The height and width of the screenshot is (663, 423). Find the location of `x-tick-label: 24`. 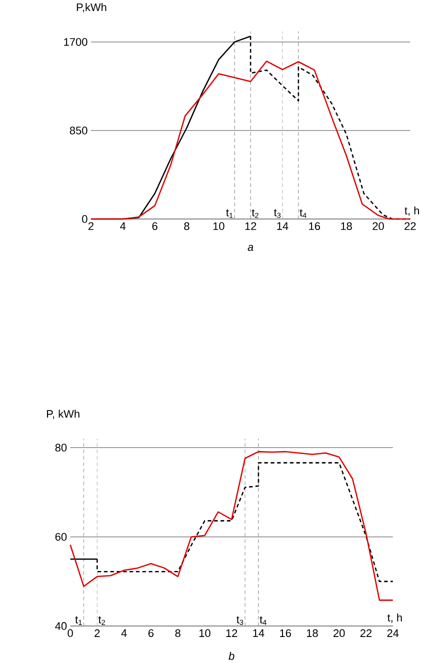

x-tick-label: 24 is located at coordinates (393, 633).